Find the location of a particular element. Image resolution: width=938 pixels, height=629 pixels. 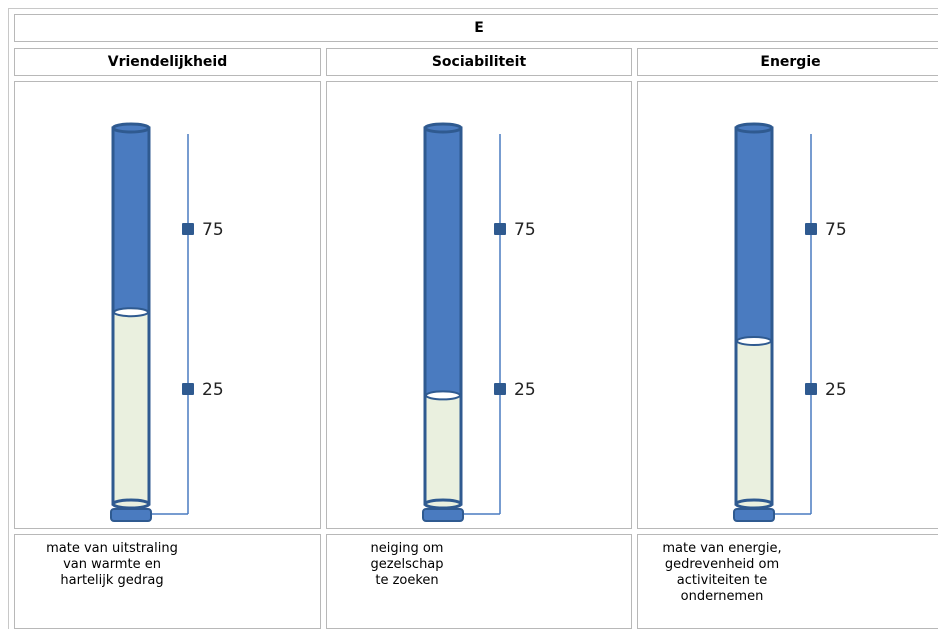

group-header: E is located at coordinates (476, 28).